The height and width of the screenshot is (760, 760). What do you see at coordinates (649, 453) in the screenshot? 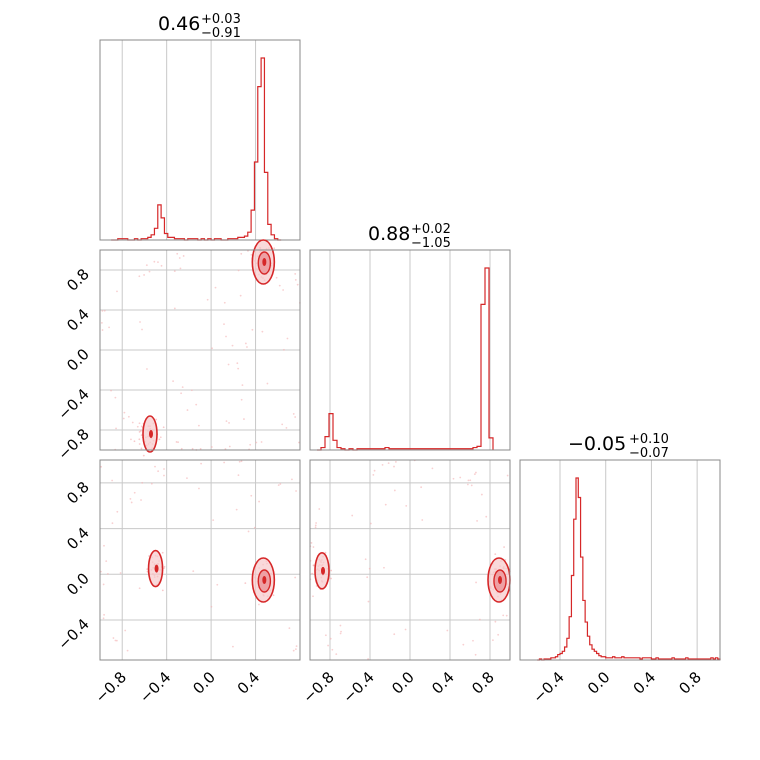
I see `title-param-2-minus: −0.07` at bounding box center [649, 453].